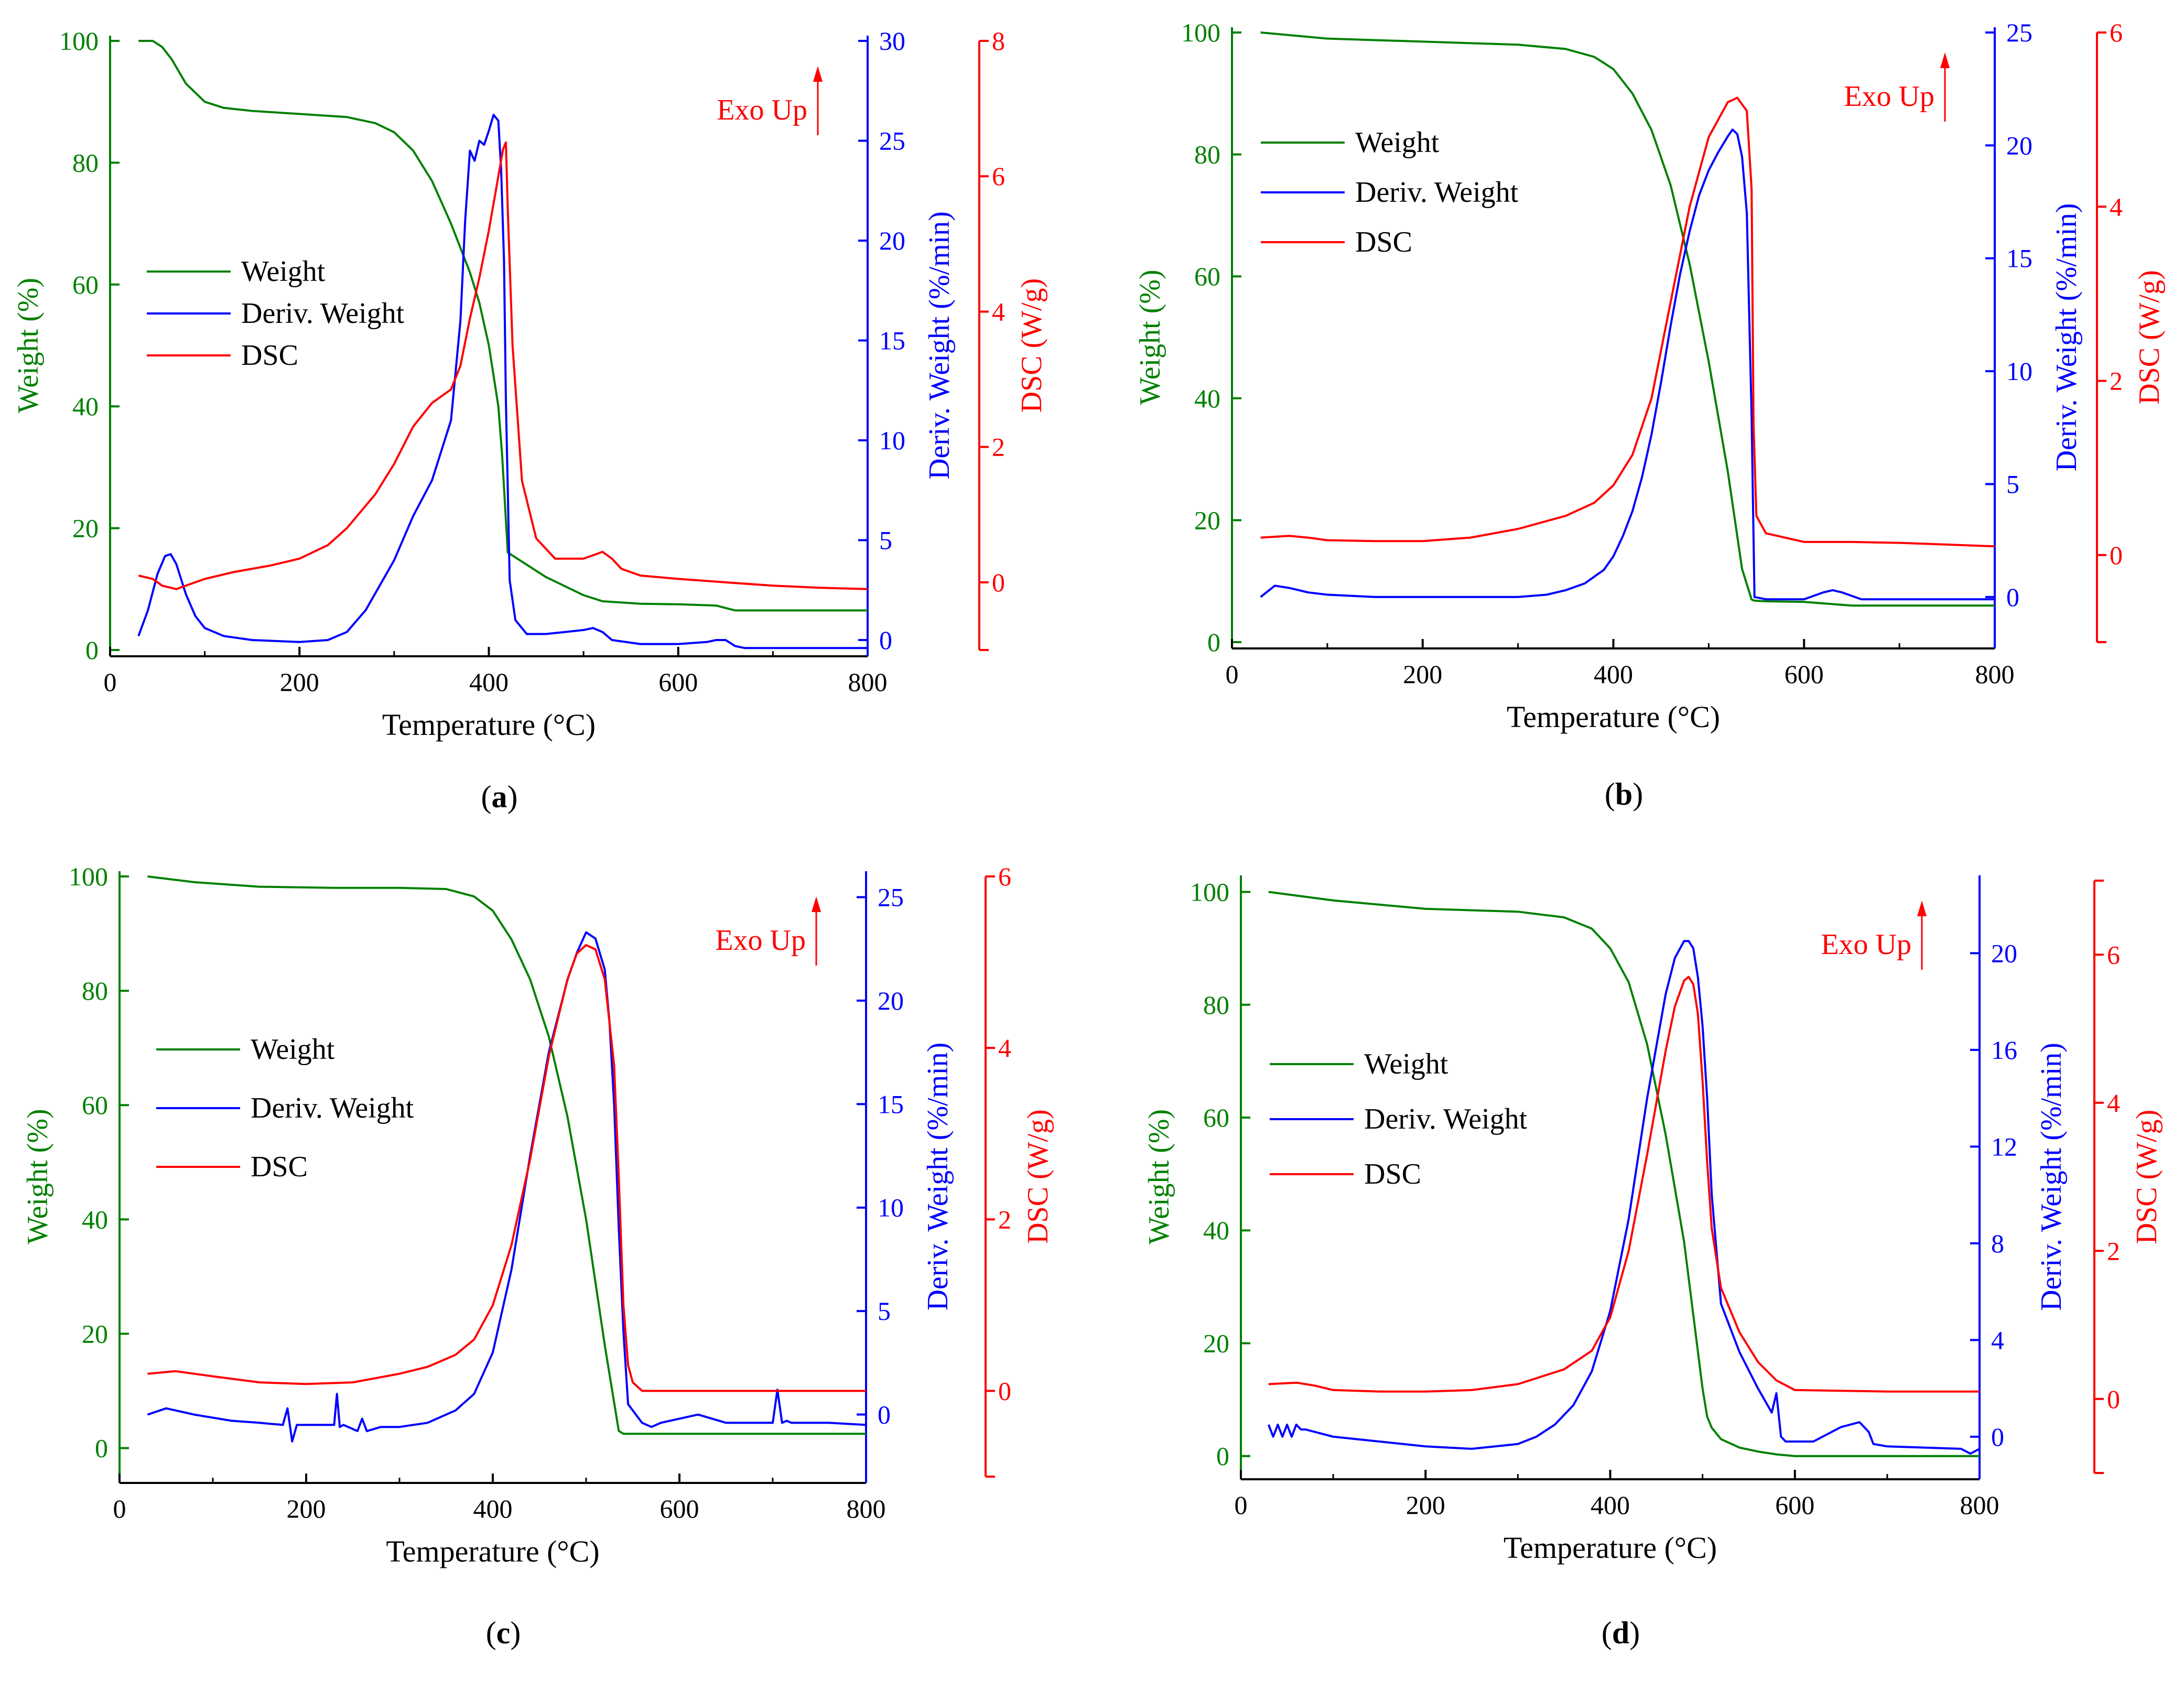 The height and width of the screenshot is (1690, 2184). Describe the element at coordinates (504, 1633) in the screenshot. I see `panel-label-letter: c` at that location.